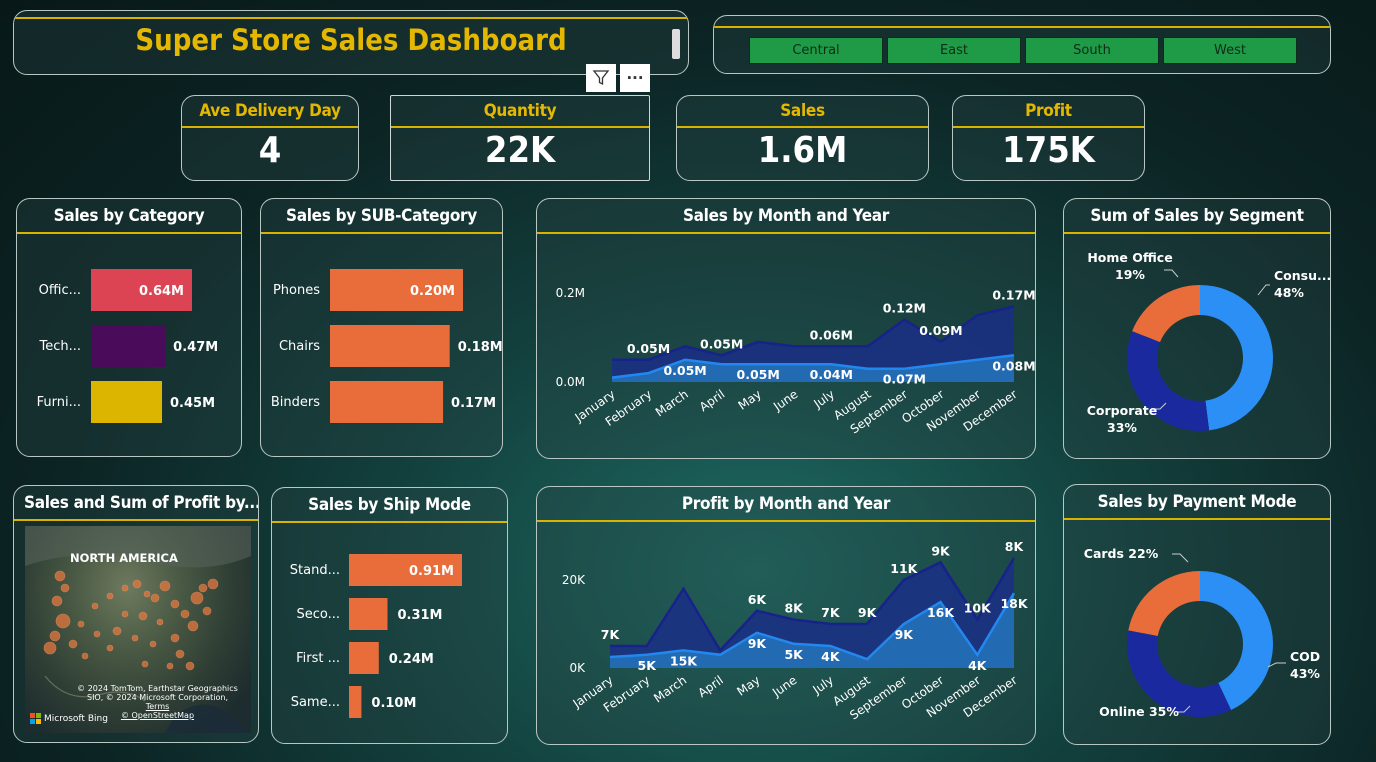 Image resolution: width=1376 pixels, height=762 pixels. I want to click on subcategory-bar-chart: Phones 0.20M Chairs 0.18M Binders 0.17M, so click(386, 346).